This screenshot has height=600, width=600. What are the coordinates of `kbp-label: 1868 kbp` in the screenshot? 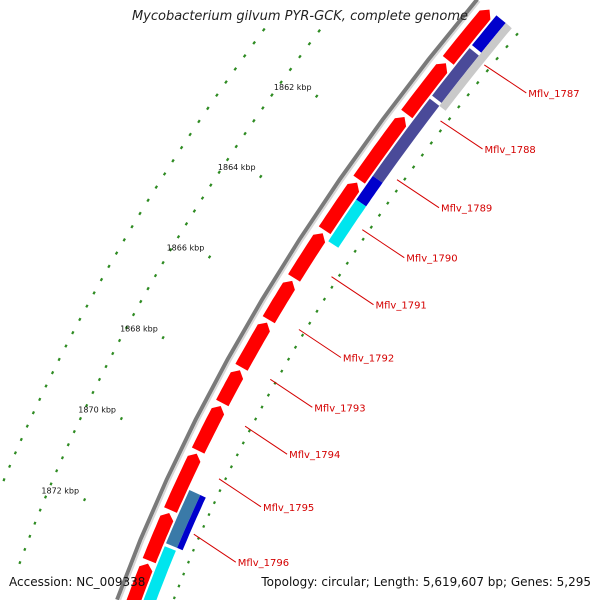 It's located at (139, 328).